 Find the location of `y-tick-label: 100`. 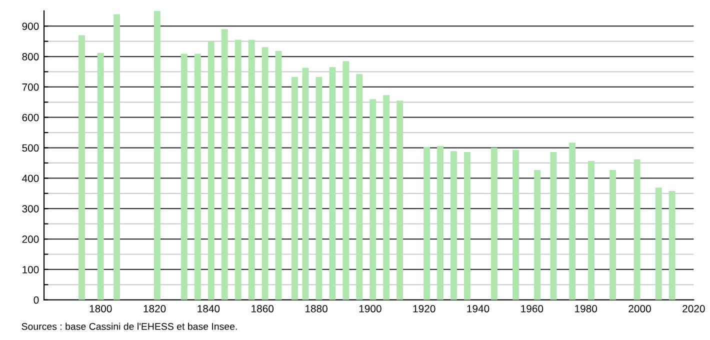

y-tick-label: 100 is located at coordinates (30, 270).